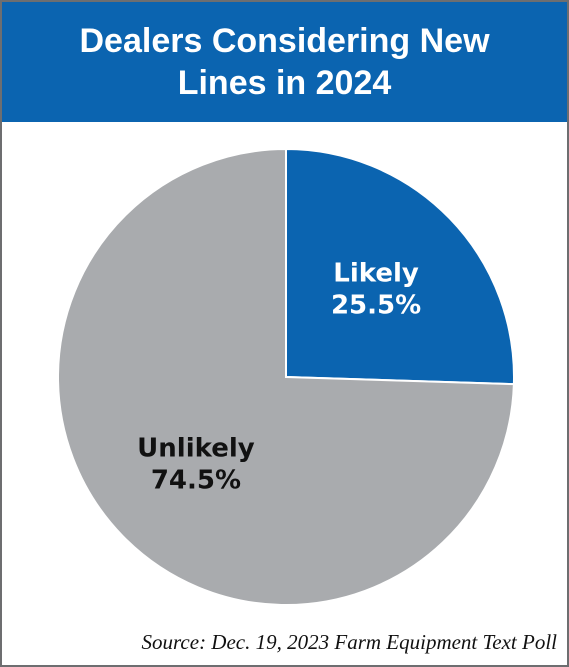 The width and height of the screenshot is (569, 667). I want to click on pie-slice, so click(400, 266).